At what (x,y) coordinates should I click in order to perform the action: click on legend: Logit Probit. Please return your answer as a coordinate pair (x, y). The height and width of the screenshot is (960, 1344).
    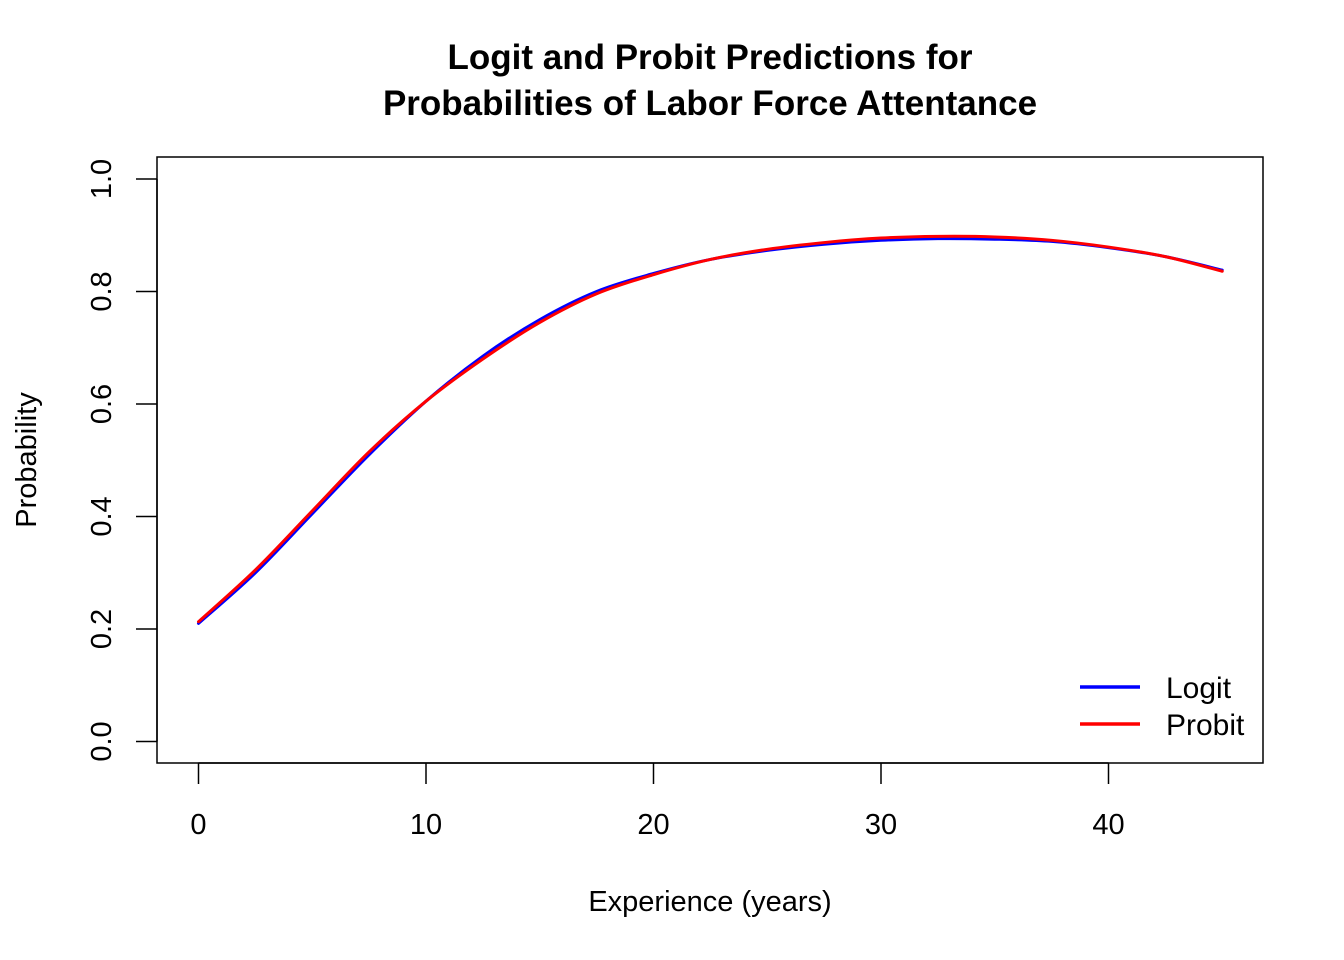
    Looking at the image, I should click on (1162, 707).